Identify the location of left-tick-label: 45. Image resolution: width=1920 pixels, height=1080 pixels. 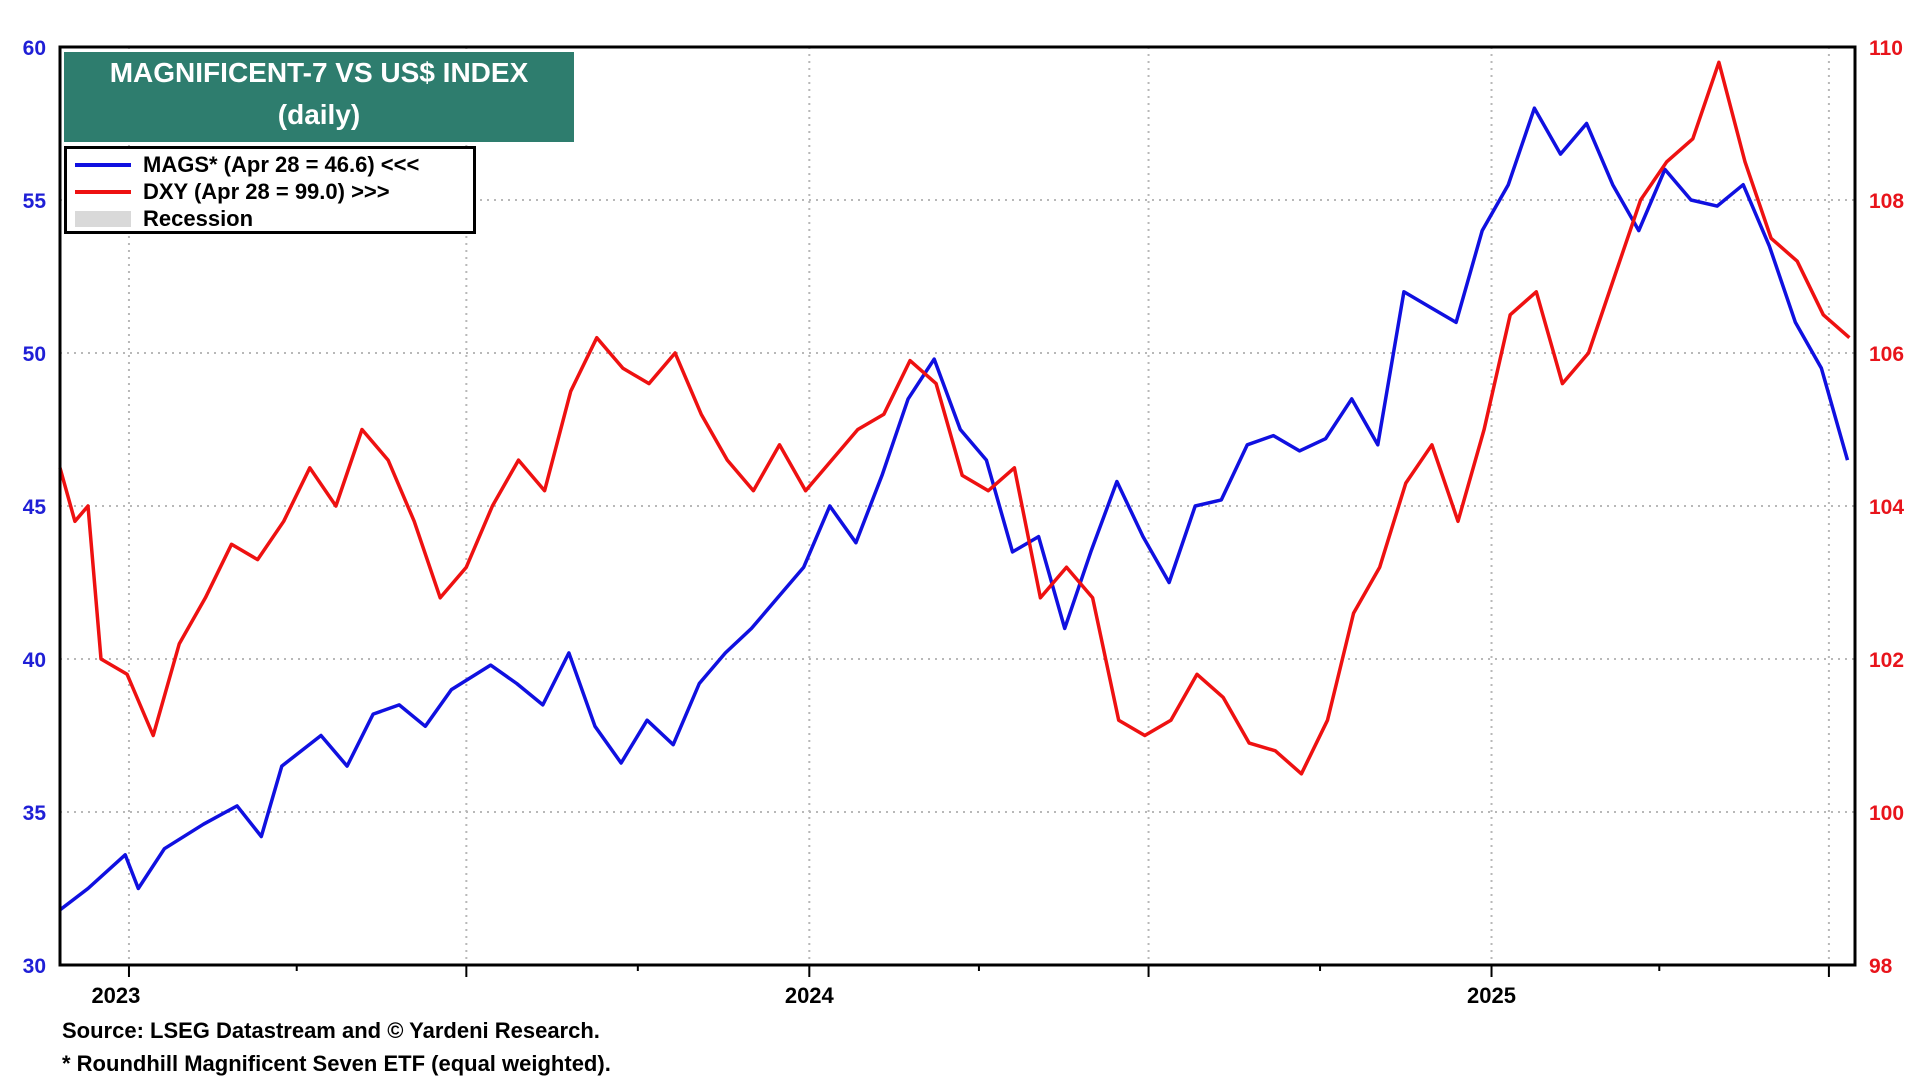
(35, 507).